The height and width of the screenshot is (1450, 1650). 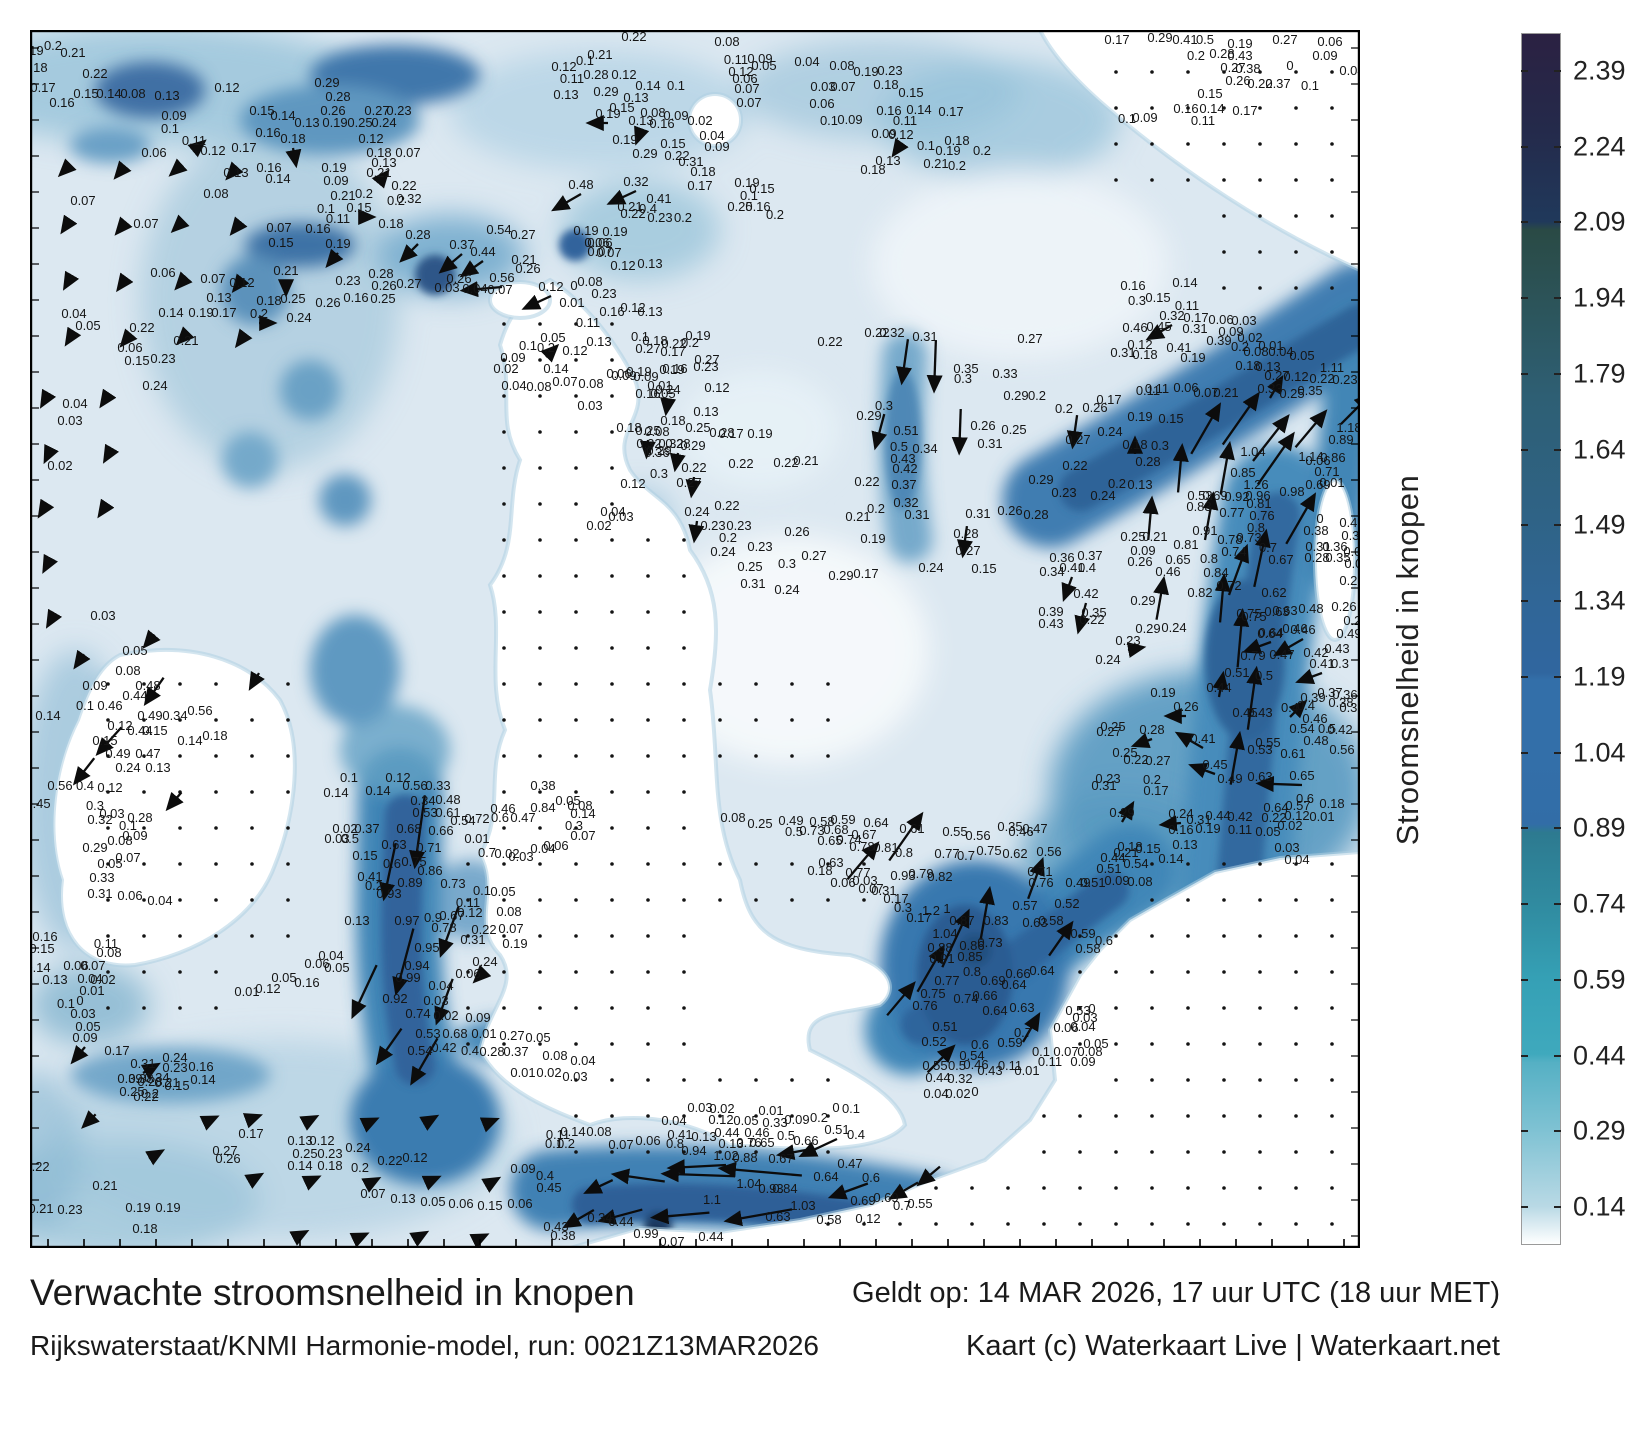 I want to click on svg-text: 0.58, so click(x=828, y=1219).